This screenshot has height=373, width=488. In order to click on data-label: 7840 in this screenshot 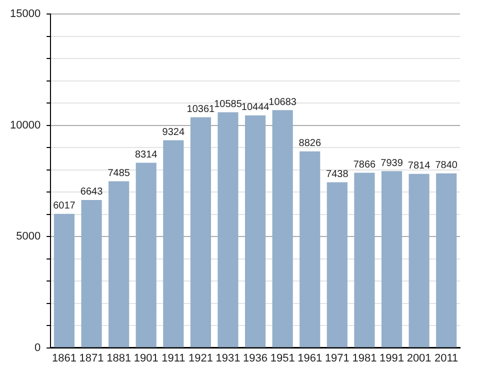, I will do `click(446, 166)`.